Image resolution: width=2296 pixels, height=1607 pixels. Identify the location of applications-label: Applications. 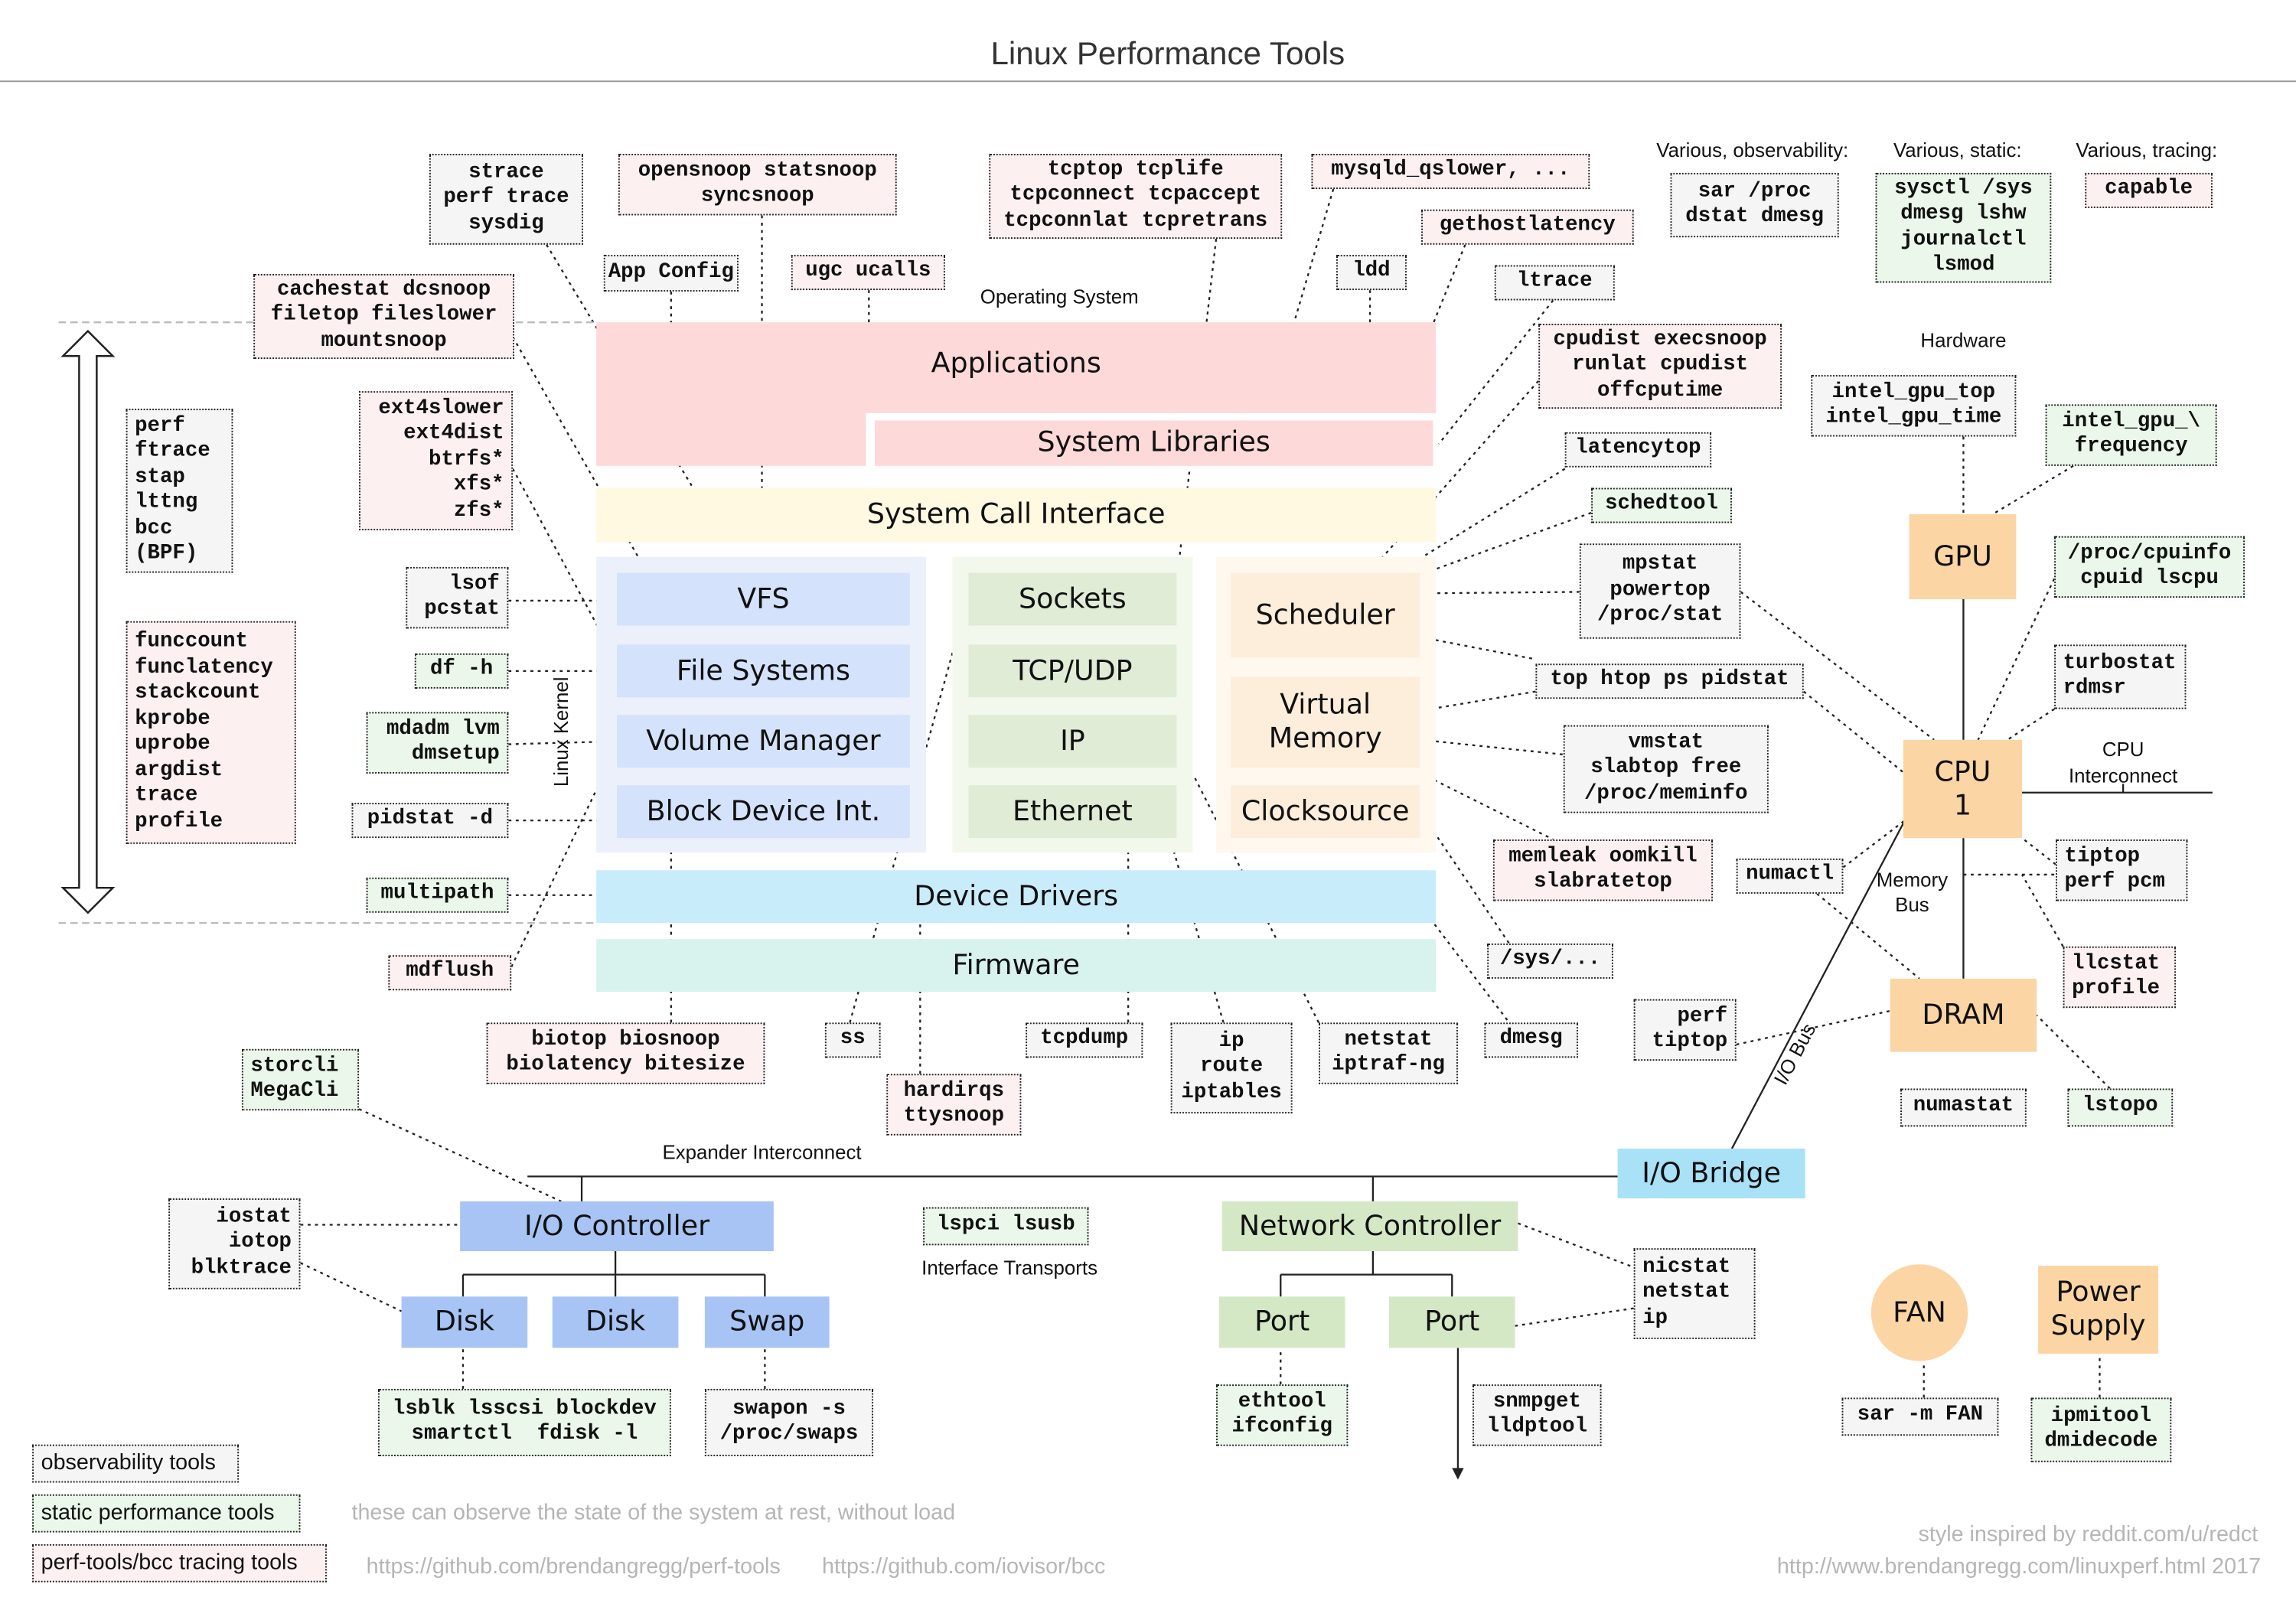
(1016, 362).